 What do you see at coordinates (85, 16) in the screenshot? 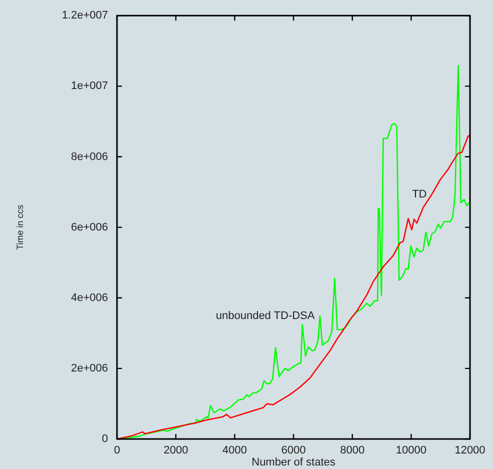
I see `y-tick-label: 1.2e+007` at bounding box center [85, 16].